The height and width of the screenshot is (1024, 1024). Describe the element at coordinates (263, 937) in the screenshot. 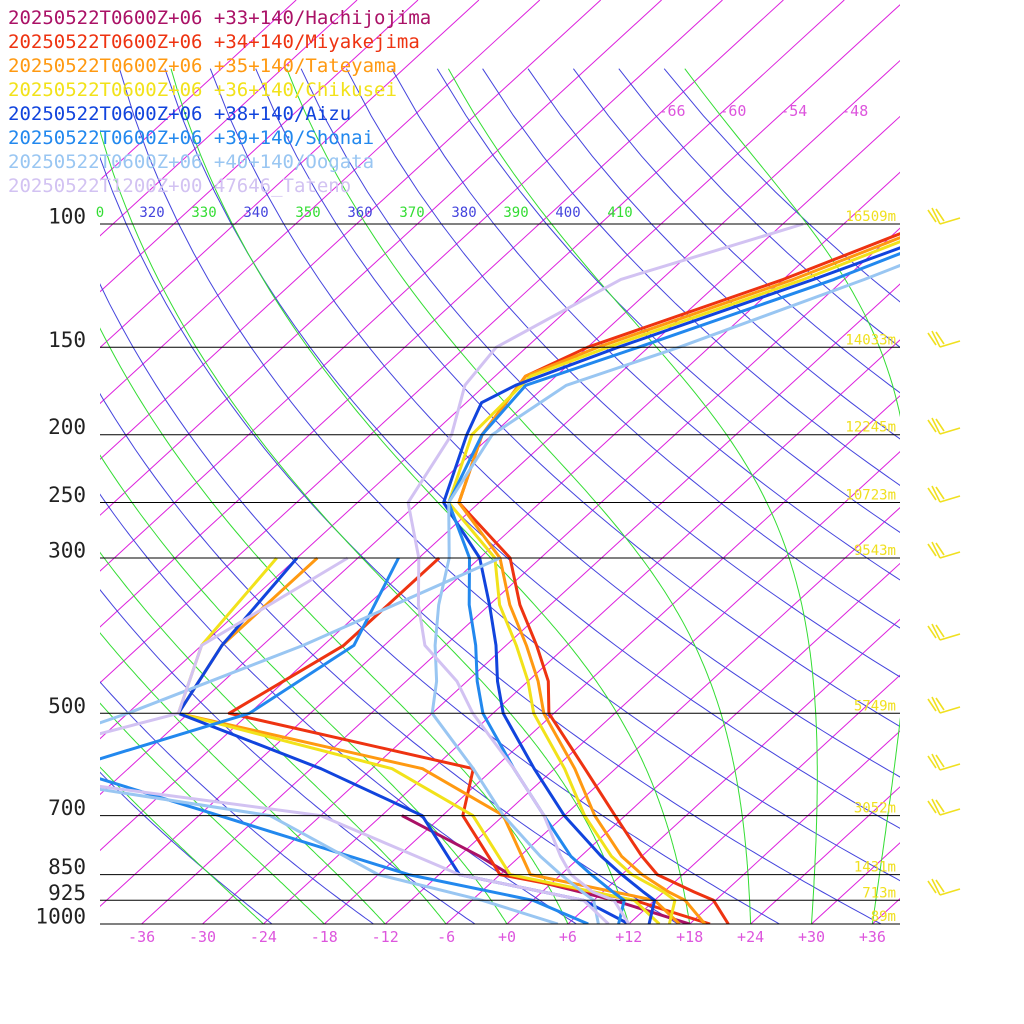

I see `temperature-tick-label: -24` at that location.